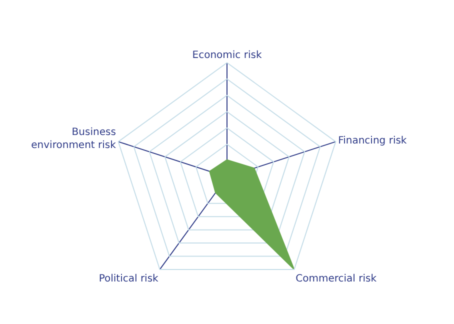 The image size is (454, 324). What do you see at coordinates (372, 141) in the screenshot?
I see `spoke-label: Financing risk` at bounding box center [372, 141].